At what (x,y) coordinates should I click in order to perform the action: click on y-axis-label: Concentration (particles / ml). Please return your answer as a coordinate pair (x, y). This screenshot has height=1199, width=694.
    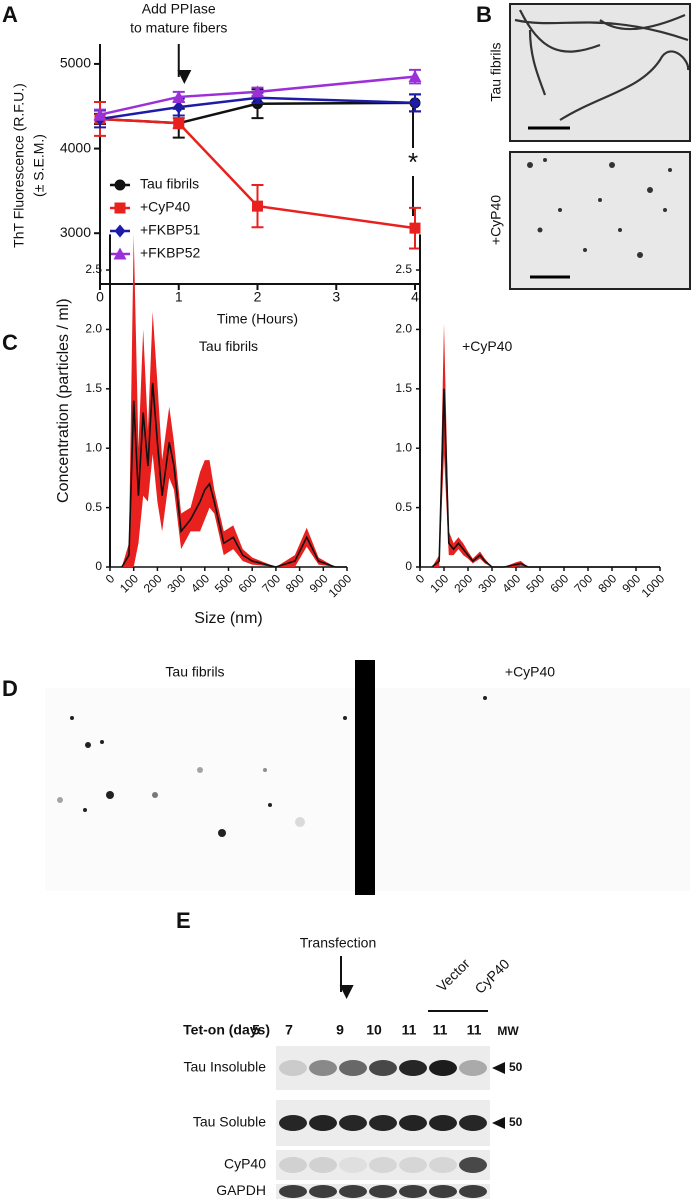
    Looking at the image, I should click on (63, 400).